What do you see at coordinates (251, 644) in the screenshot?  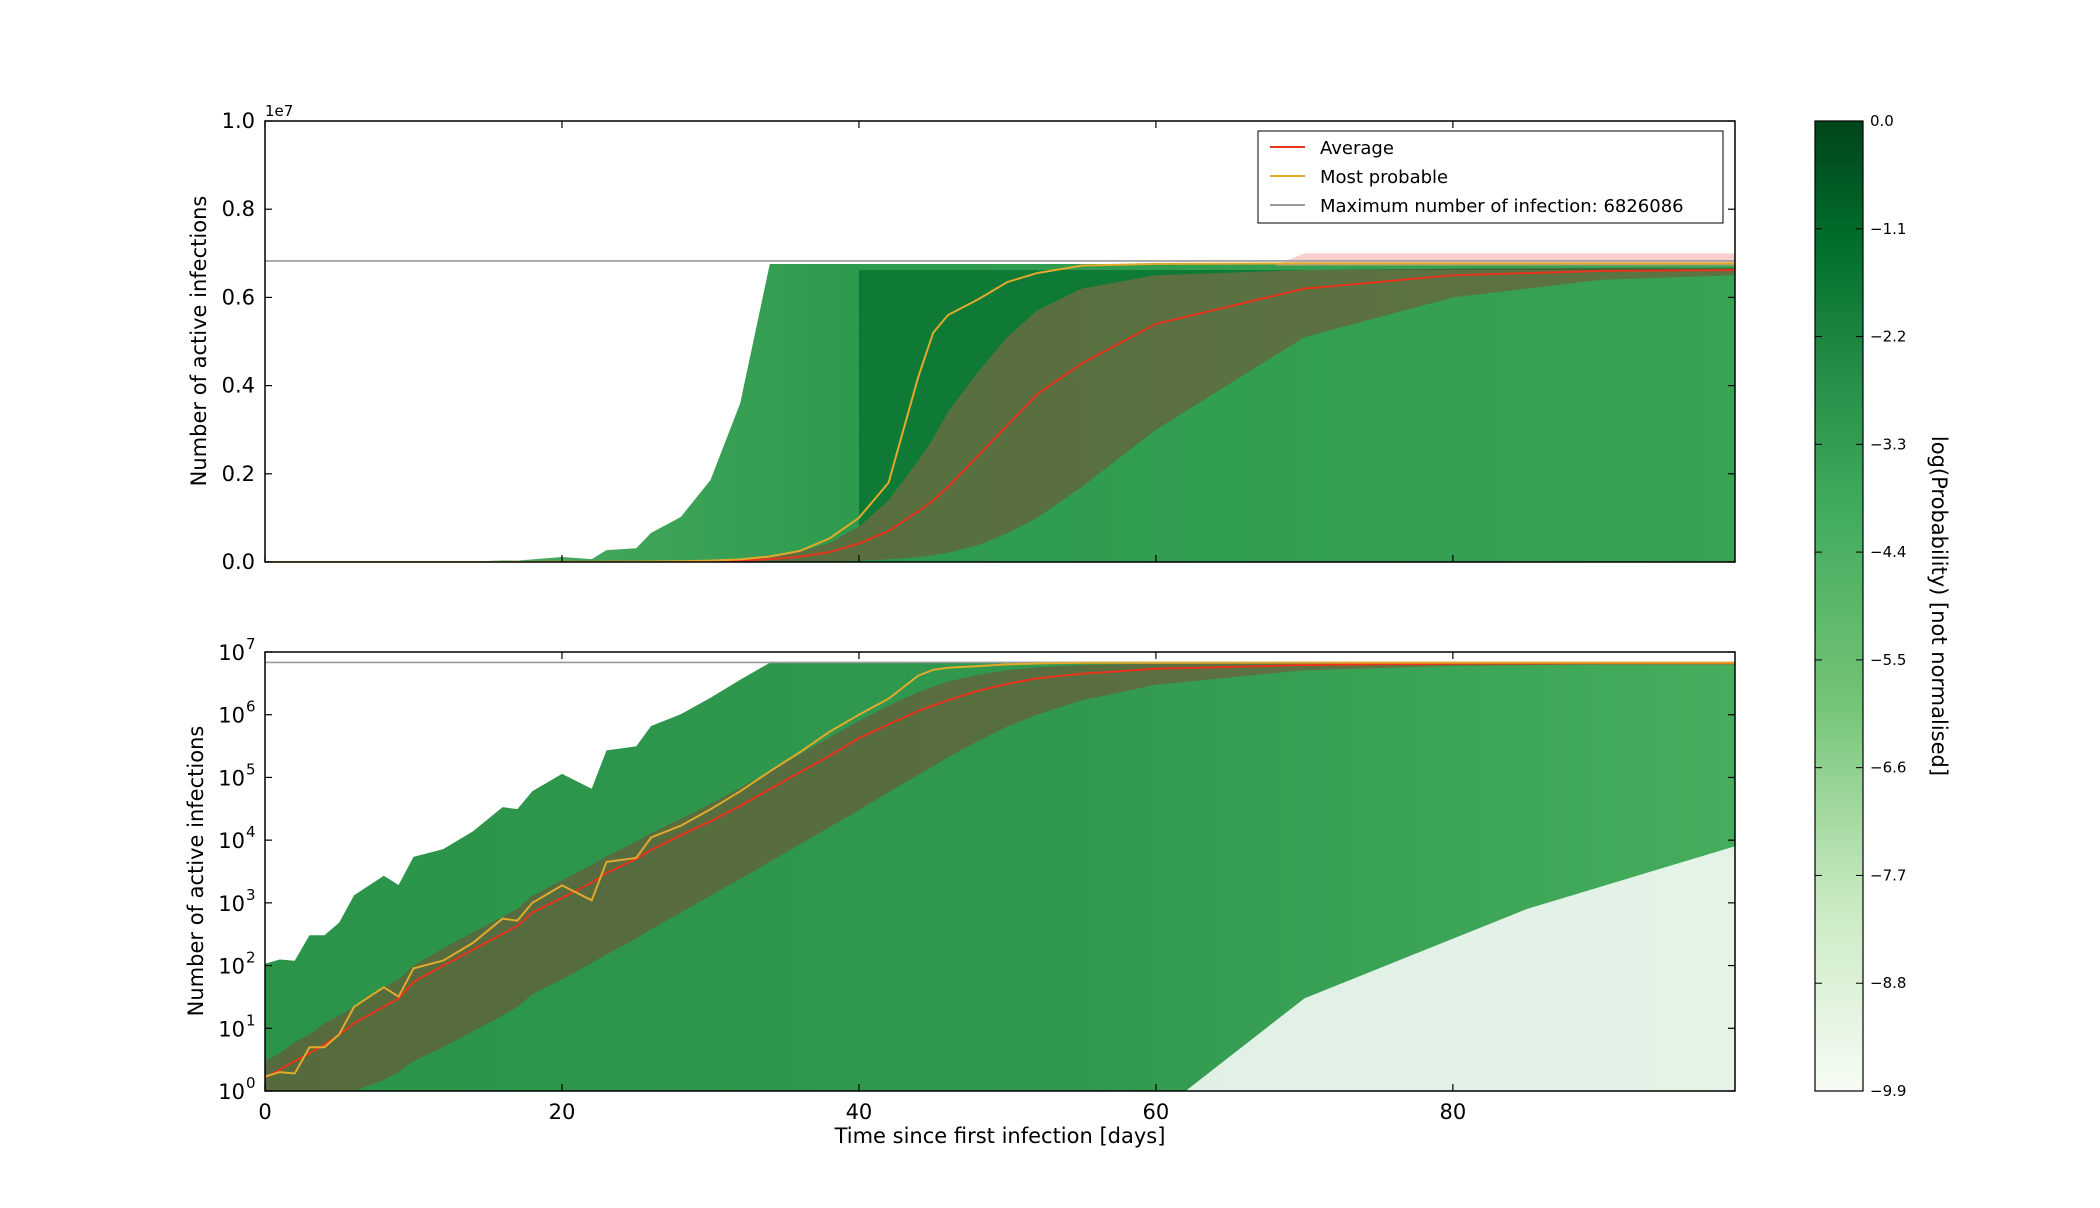 I see `bottom-y-tick-exponent: 7` at bounding box center [251, 644].